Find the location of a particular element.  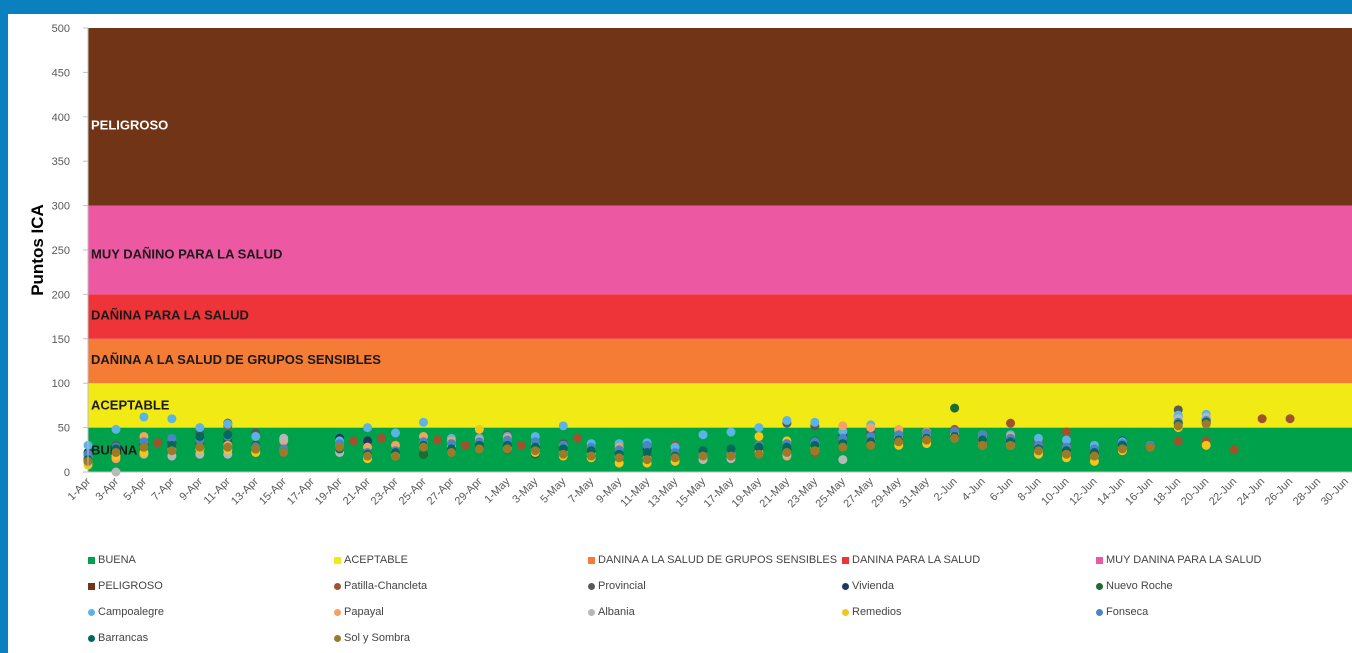

legend-label: DANINA PARA LA SALUD is located at coordinates (916, 560).